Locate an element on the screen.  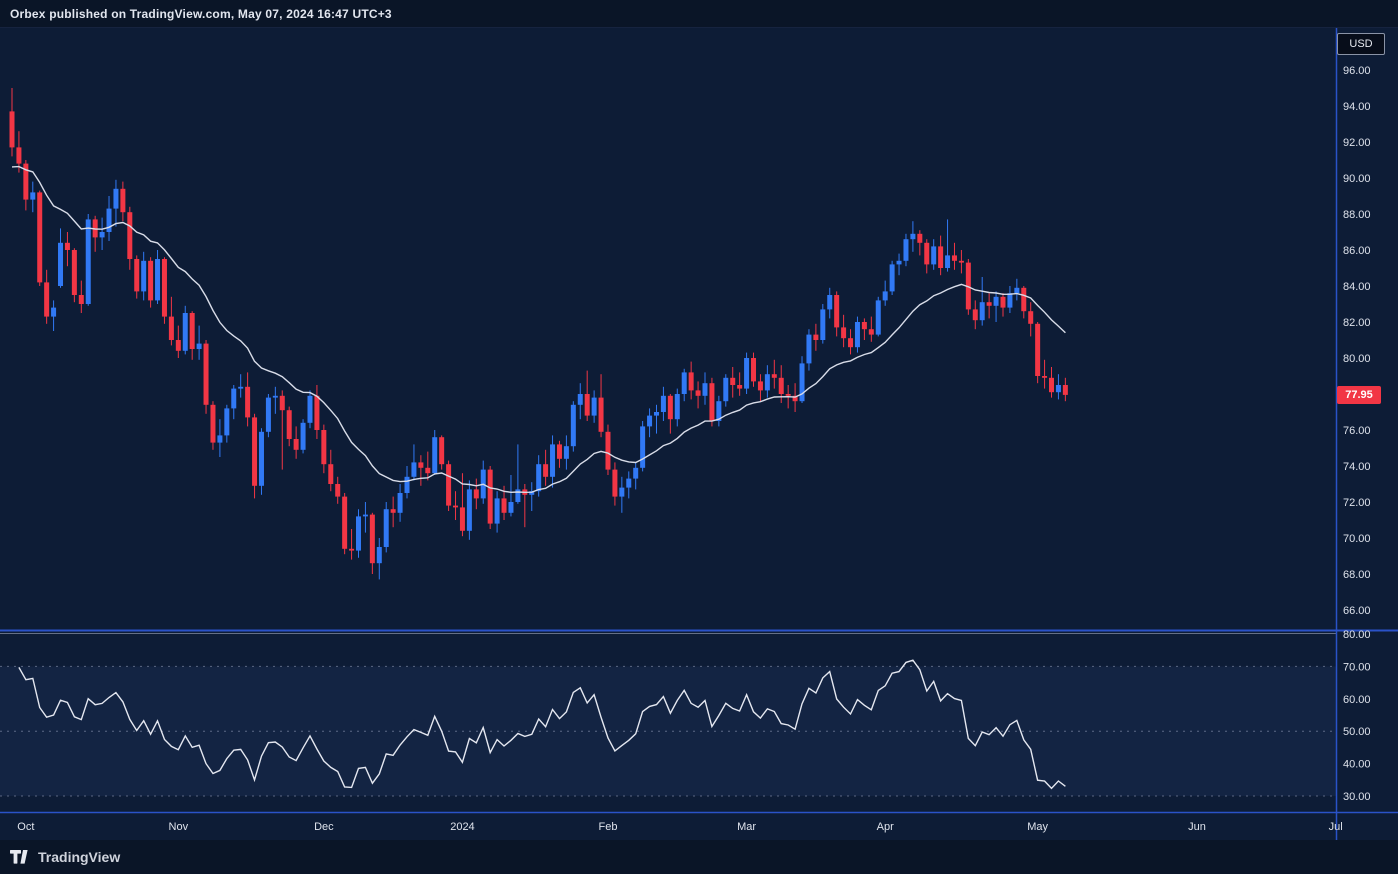
svg-text: 94.00 is located at coordinates (1357, 107).